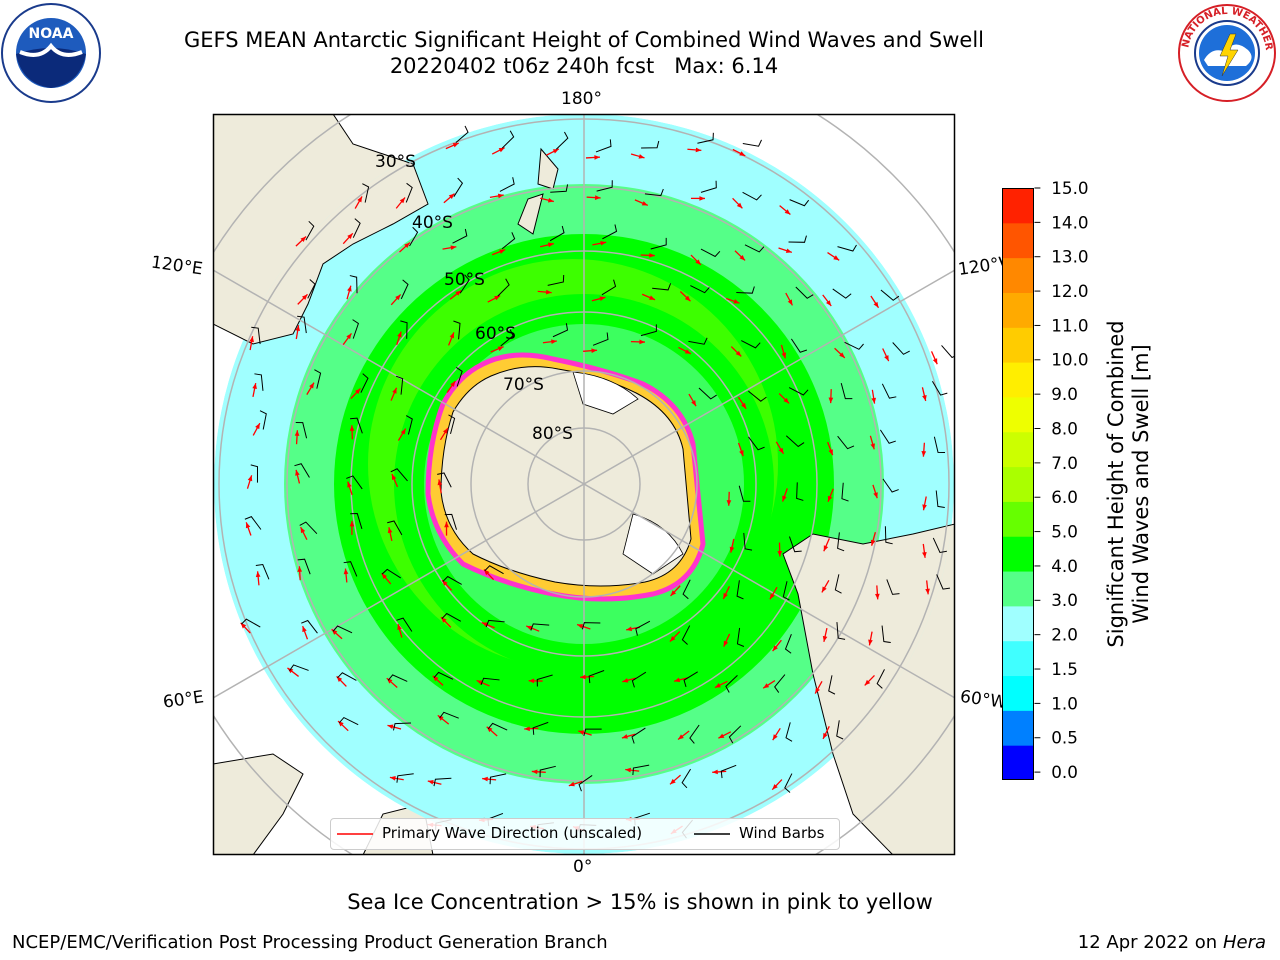  Describe the element at coordinates (1064, 428) in the screenshot. I see `colorbar-tick-label: 8.0` at that location.